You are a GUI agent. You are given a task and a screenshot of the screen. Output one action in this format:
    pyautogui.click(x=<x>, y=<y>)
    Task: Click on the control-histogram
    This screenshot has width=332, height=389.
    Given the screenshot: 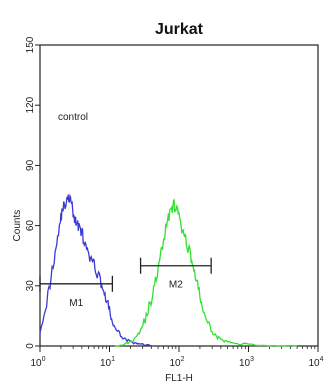 What is the action you would take?
    pyautogui.click(x=95, y=270)
    